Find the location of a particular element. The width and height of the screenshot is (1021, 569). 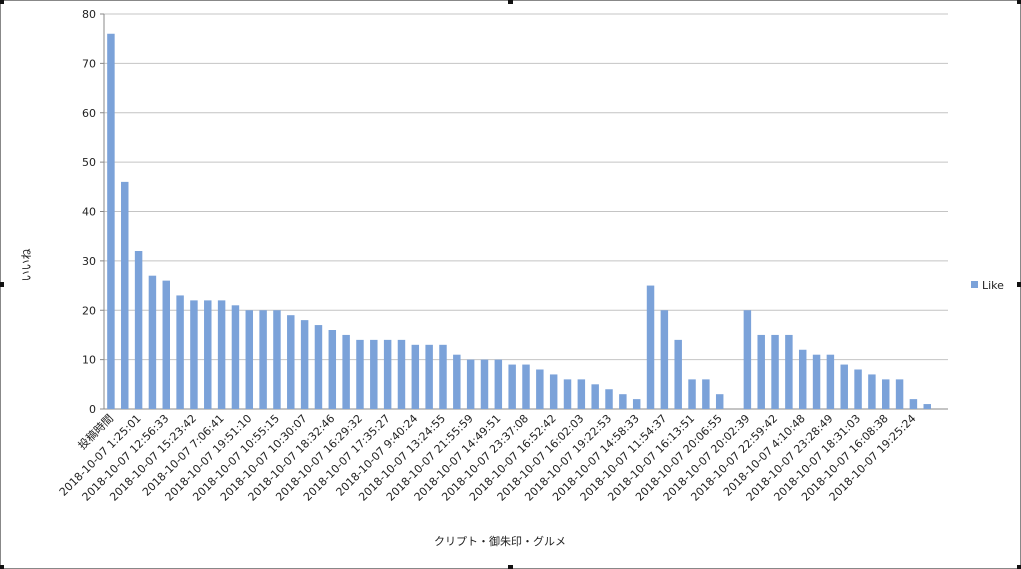

y-tick-label: 10 is located at coordinates (89, 360).